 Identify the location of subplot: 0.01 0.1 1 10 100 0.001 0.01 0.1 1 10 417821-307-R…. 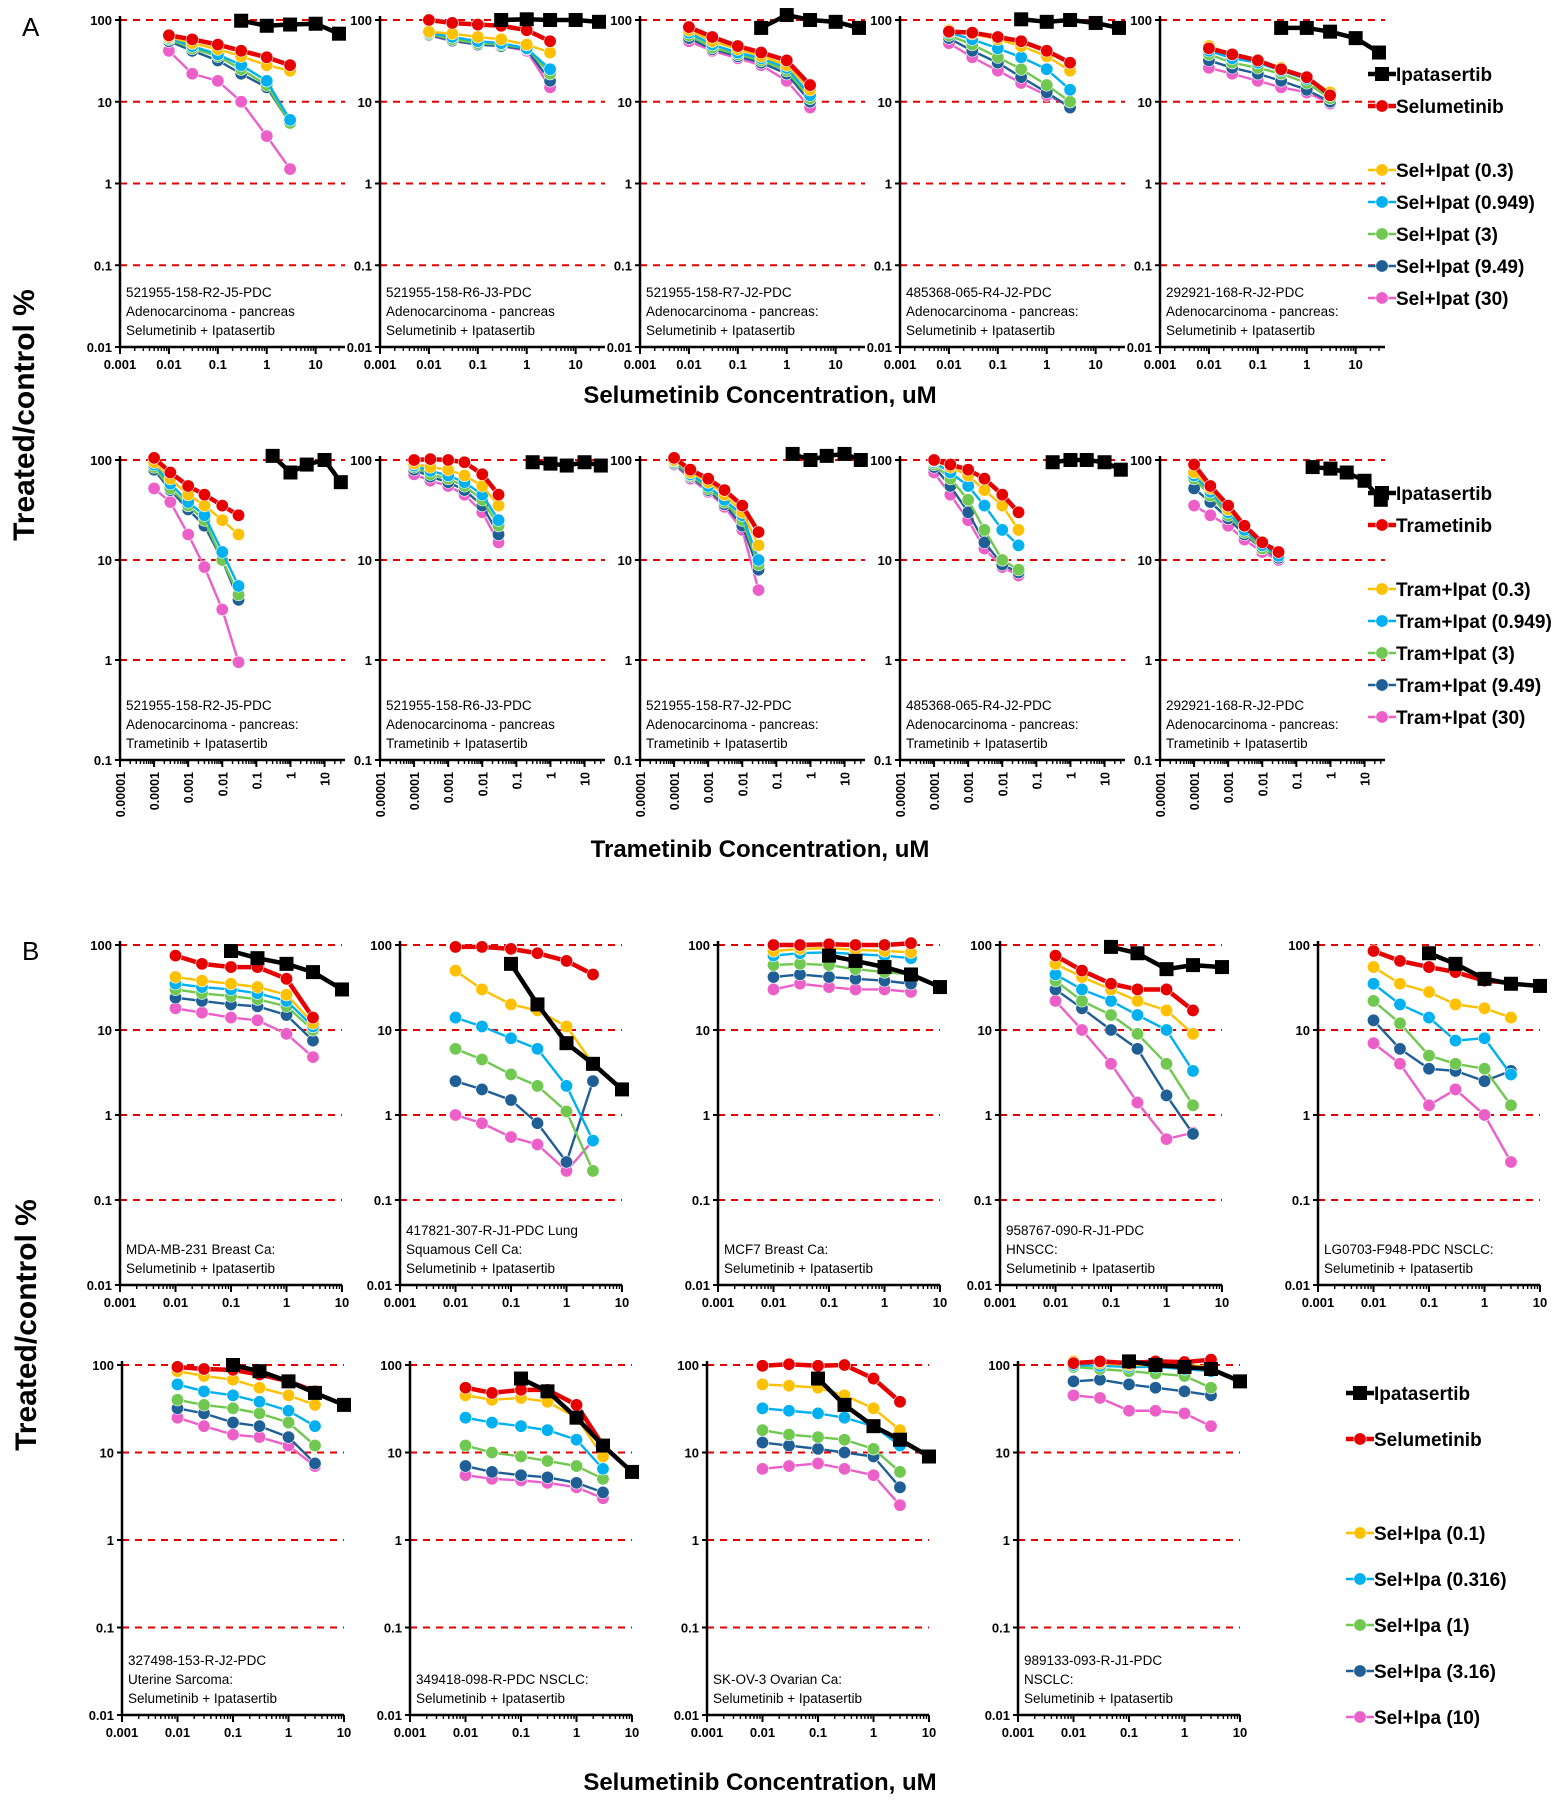
(498, 1124).